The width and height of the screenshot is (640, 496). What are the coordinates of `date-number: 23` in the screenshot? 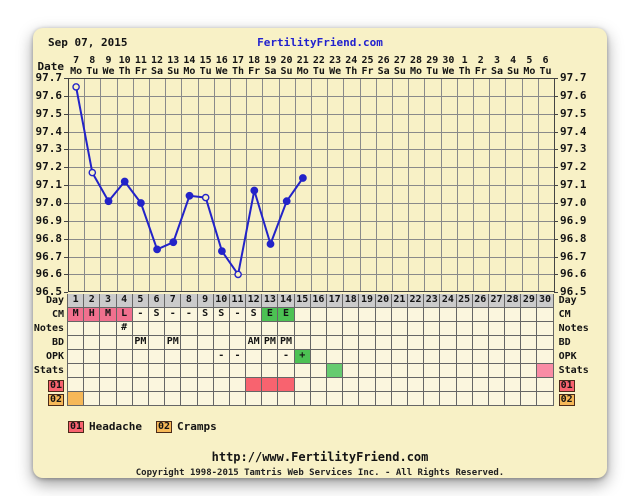 It's located at (335, 60).